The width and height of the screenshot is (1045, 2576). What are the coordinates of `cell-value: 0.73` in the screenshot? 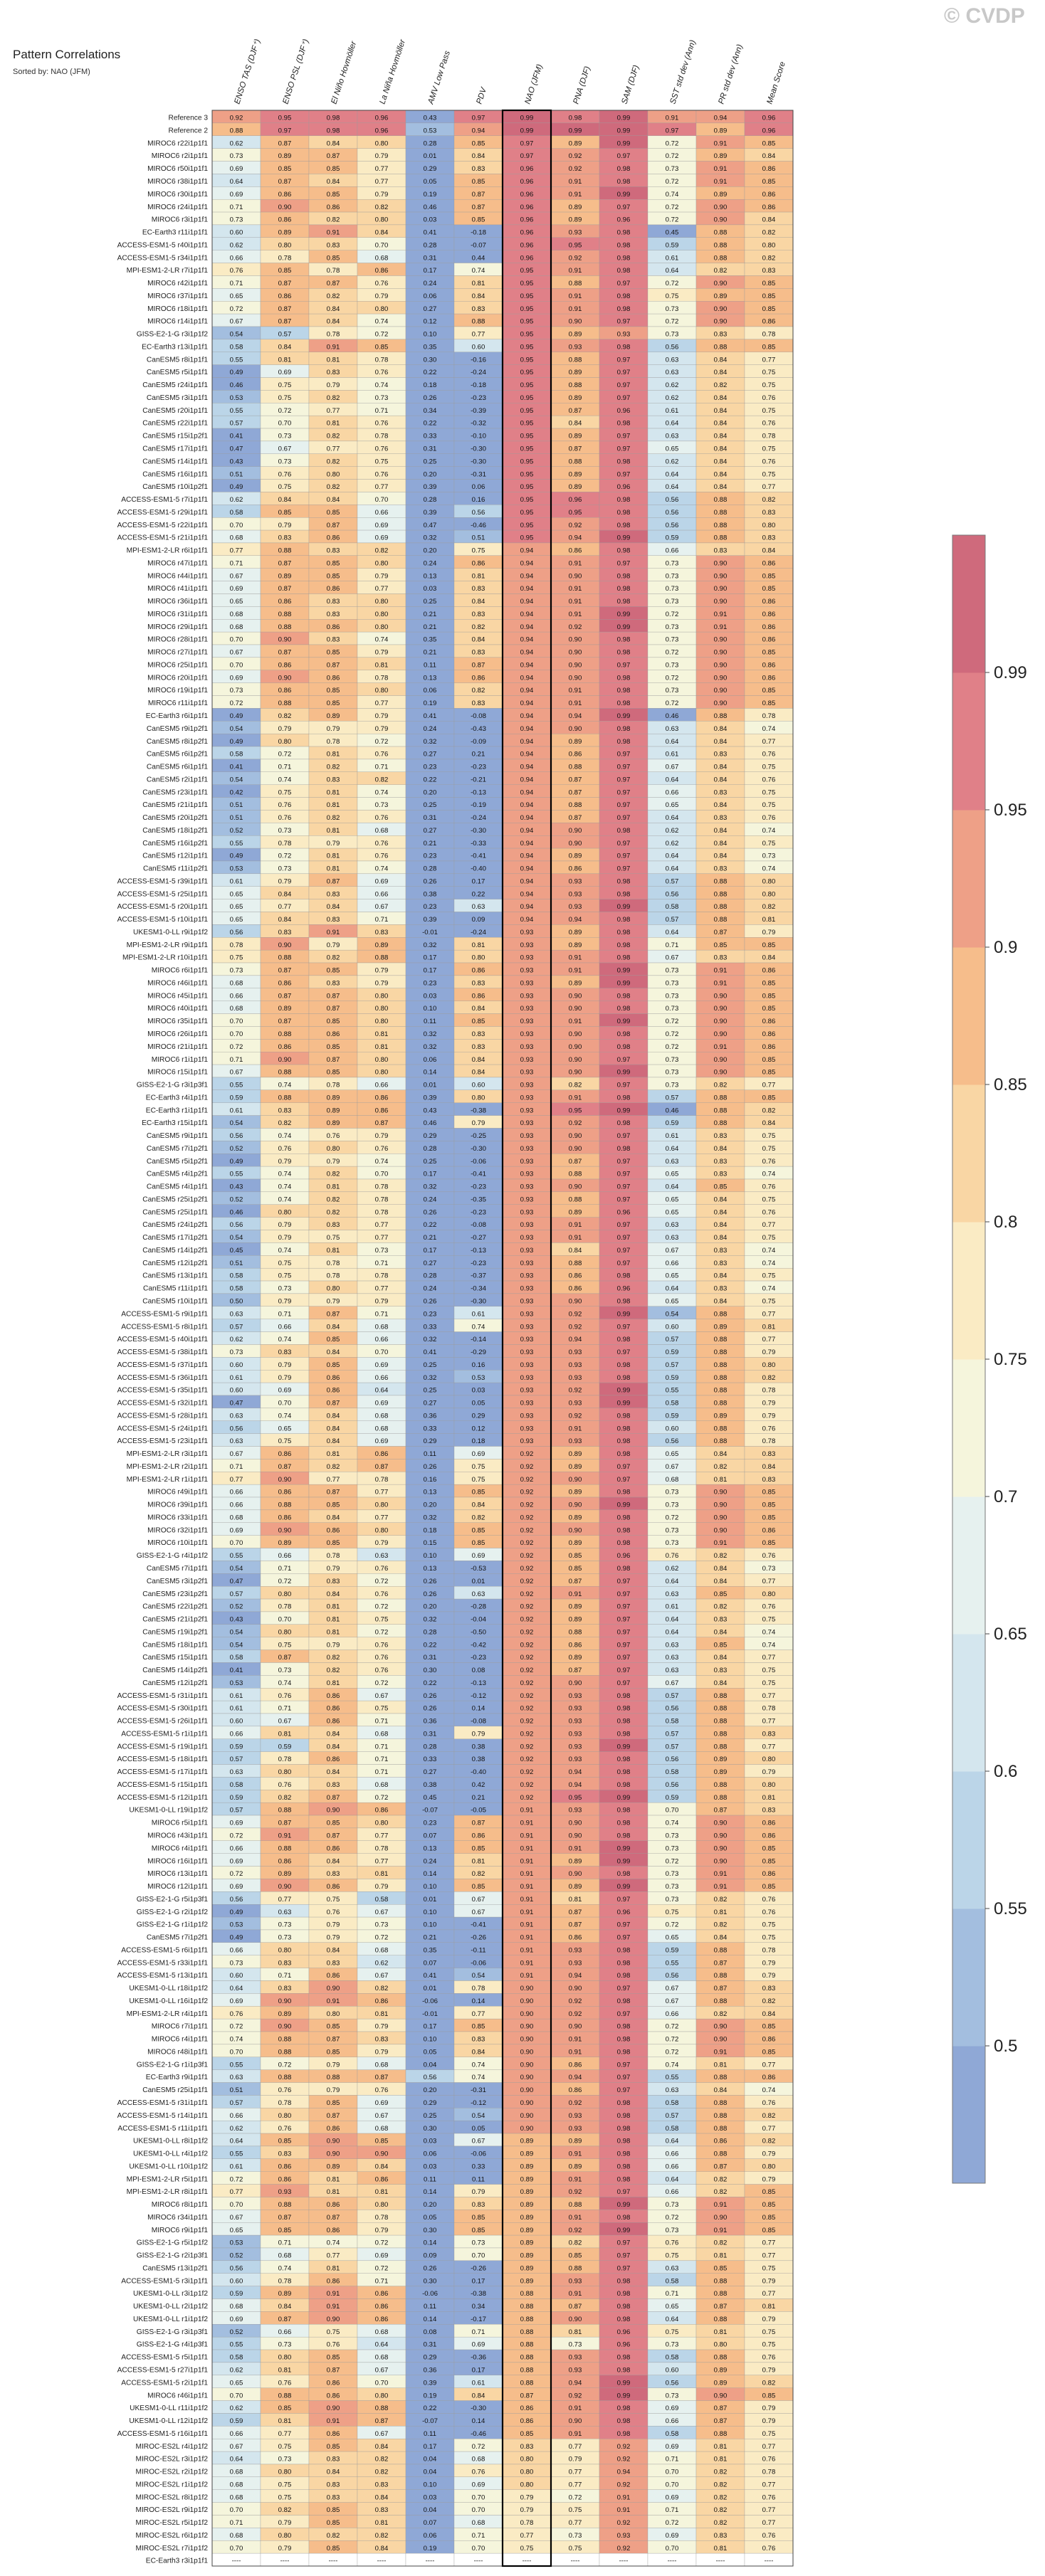 It's located at (672, 996).